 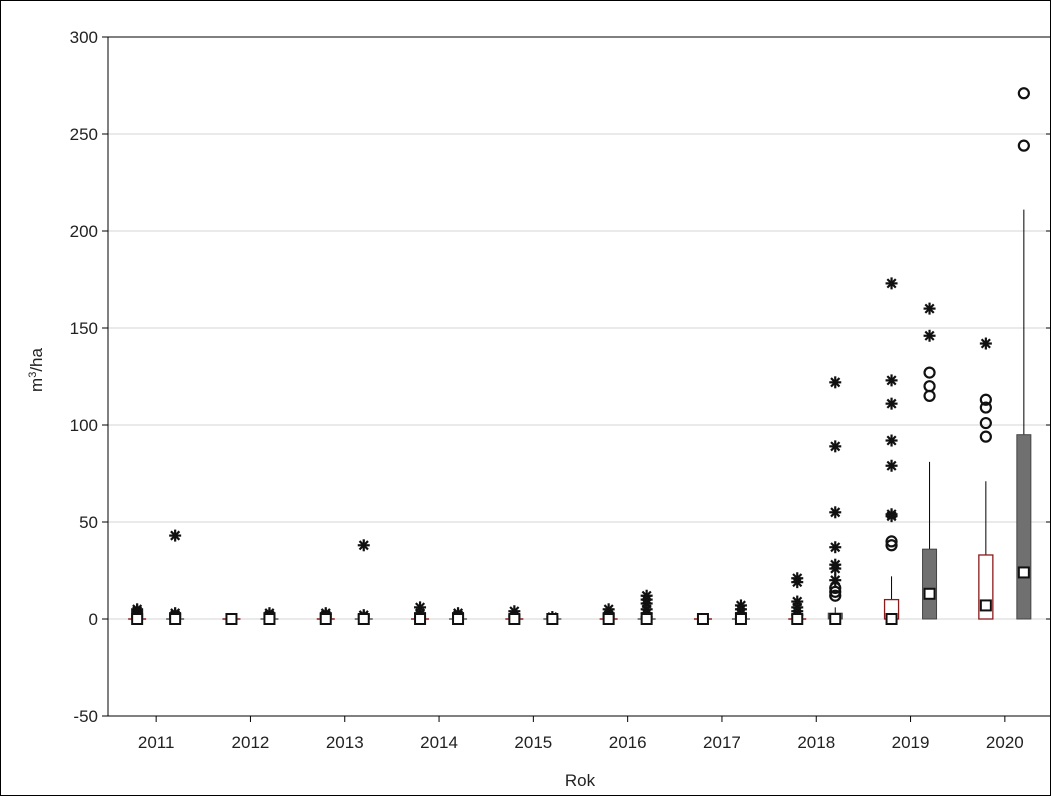 I want to click on x-tick-label: 2016, so click(x=628, y=742).